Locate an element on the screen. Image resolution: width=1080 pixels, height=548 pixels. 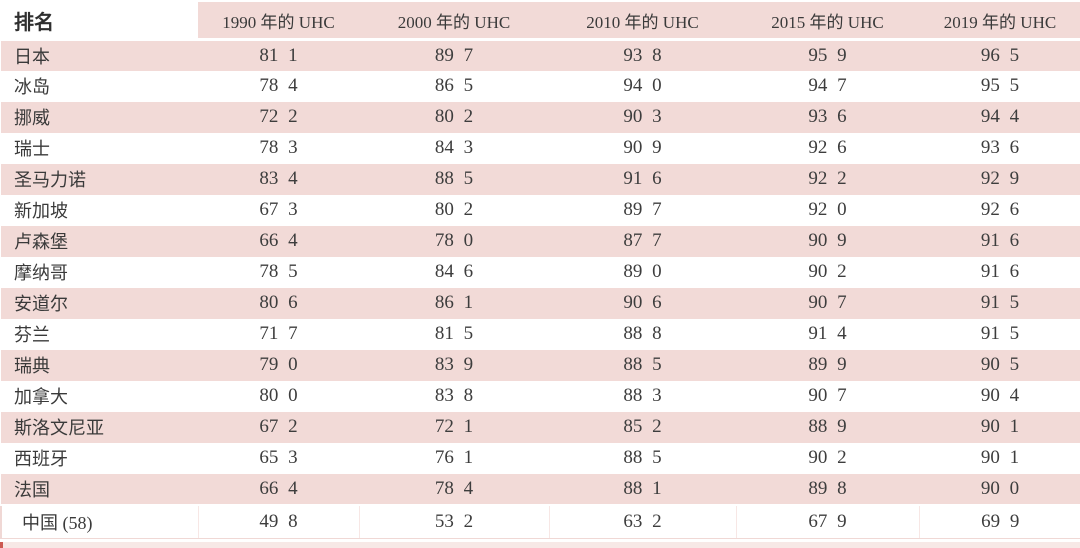
uhc-value-cell: 90 5 is located at coordinates (999, 365).